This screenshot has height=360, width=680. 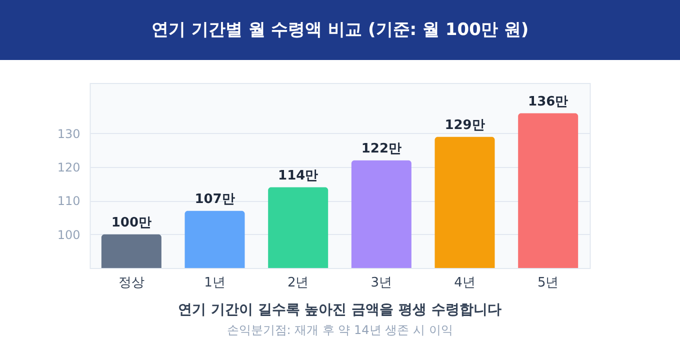 What do you see at coordinates (298, 283) in the screenshot?
I see `x-tick-label: 2년` at bounding box center [298, 283].